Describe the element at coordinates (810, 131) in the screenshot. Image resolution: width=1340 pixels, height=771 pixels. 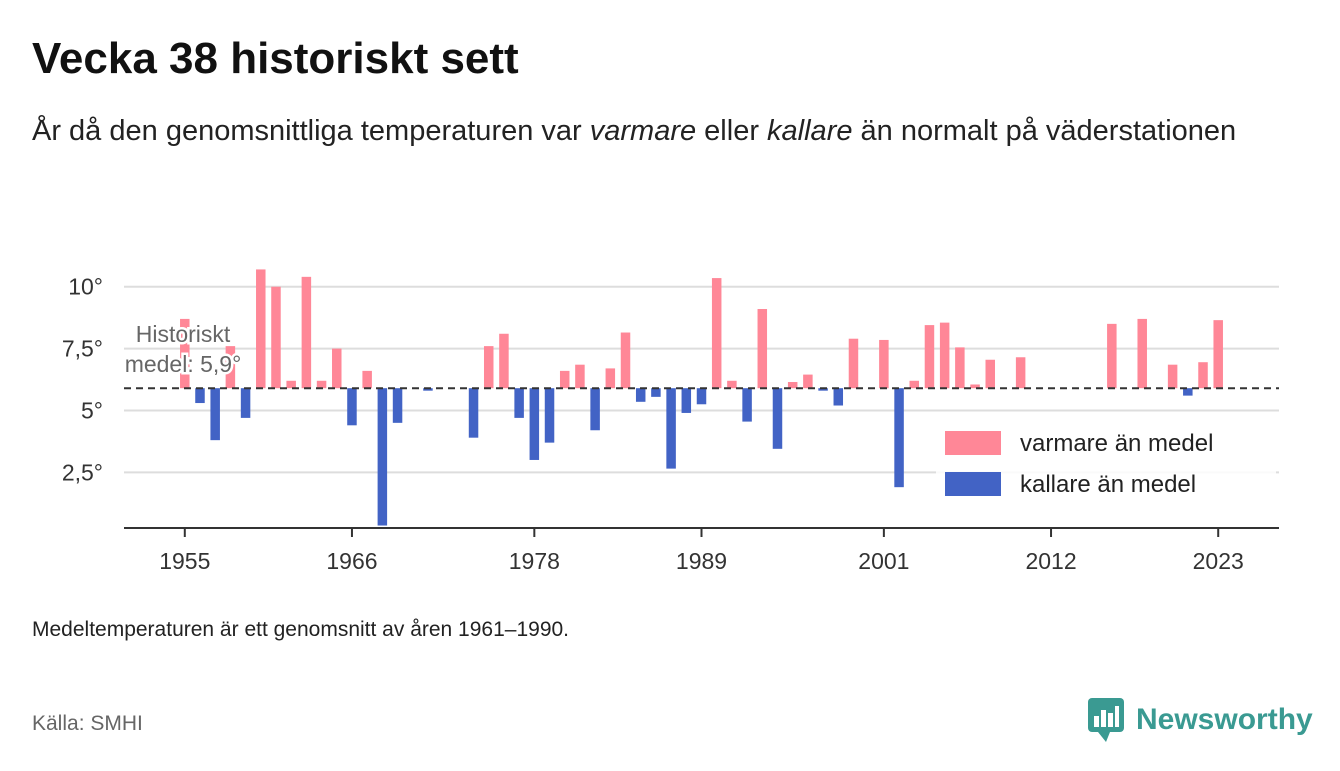
I see `subtitle-cold-word: kallare` at that location.